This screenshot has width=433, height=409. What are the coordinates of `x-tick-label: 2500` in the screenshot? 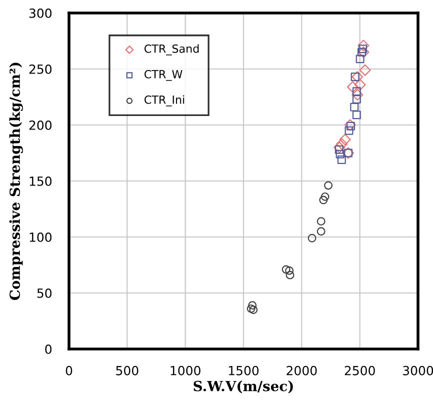 It's located at (359, 371).